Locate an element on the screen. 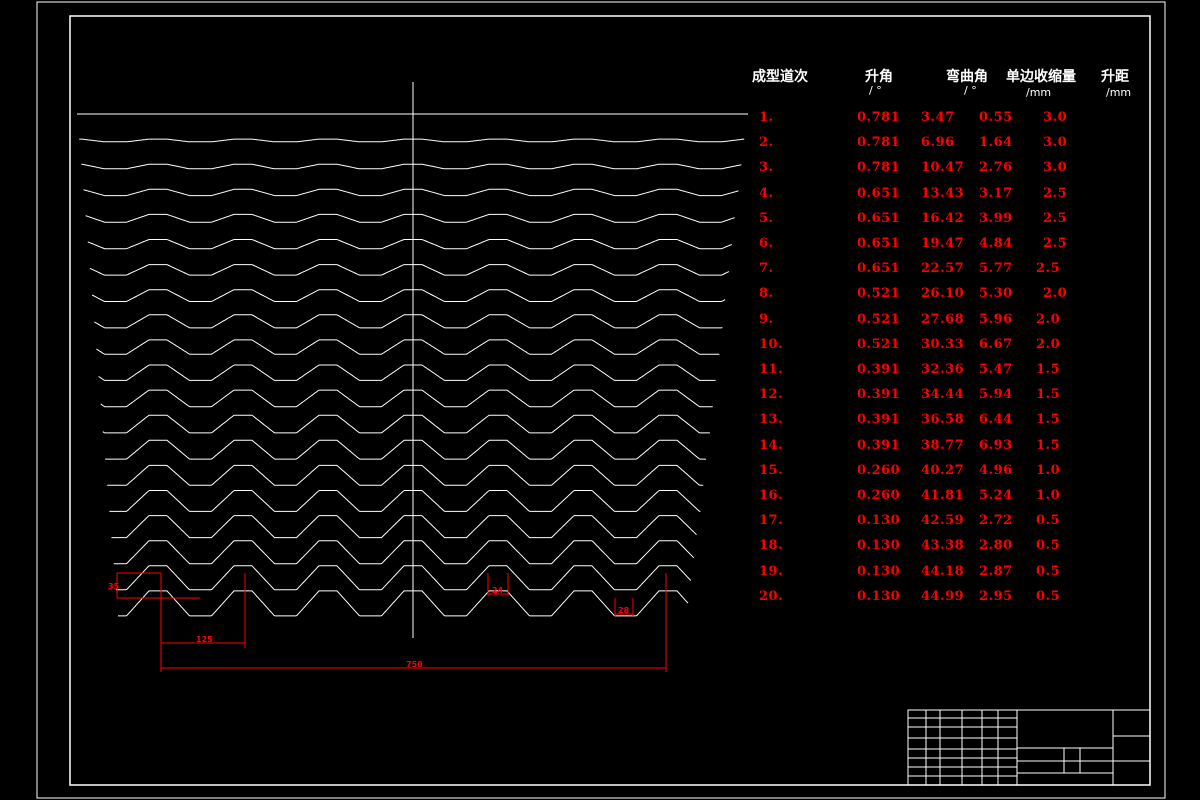  cell-pass-number: 1. is located at coordinates (766, 117).